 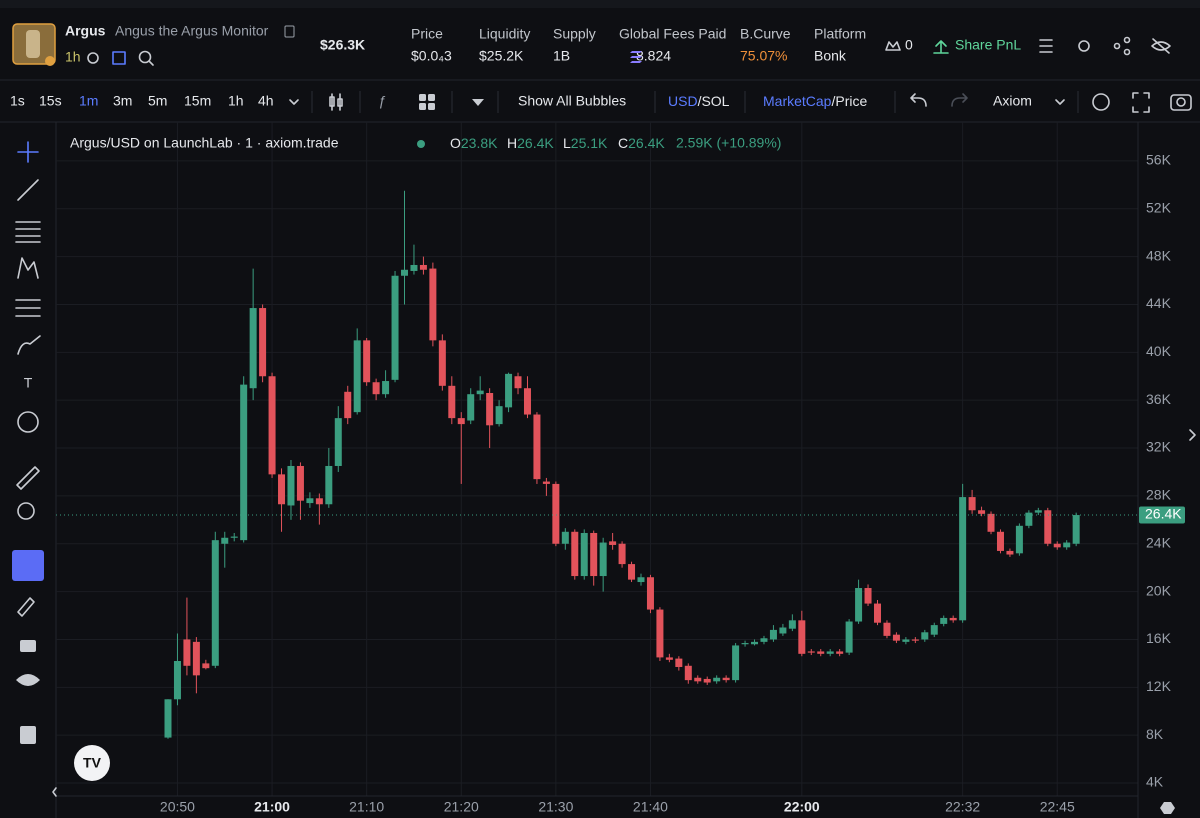 What do you see at coordinates (1159, 160) in the screenshot?
I see `y-tick-label: 56K` at bounding box center [1159, 160].